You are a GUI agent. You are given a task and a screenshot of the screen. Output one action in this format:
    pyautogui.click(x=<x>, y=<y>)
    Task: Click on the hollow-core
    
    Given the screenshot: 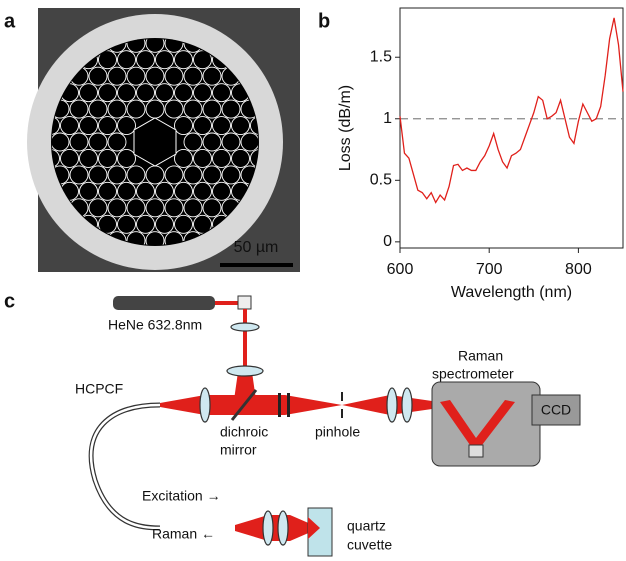 What is the action you would take?
    pyautogui.click(x=155, y=142)
    